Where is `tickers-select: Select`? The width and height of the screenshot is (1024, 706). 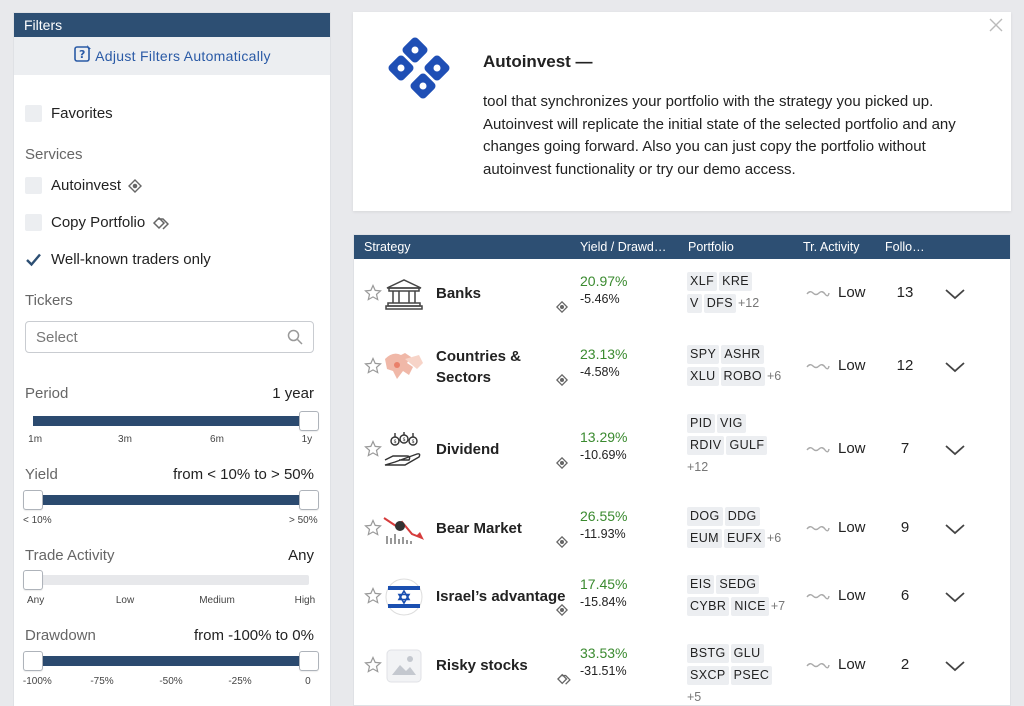 tickers-select: Select is located at coordinates (169, 337).